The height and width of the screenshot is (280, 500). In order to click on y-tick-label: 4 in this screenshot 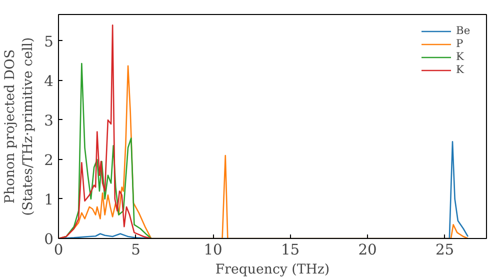, I will do `click(49, 81)`.